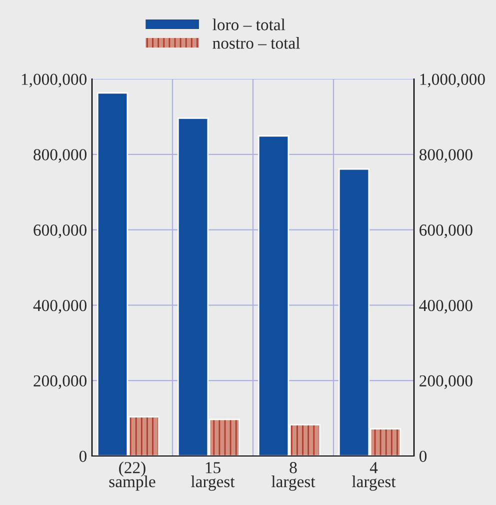 The width and height of the screenshot is (496, 505). What do you see at coordinates (213, 476) in the screenshot?
I see `x-tick-label: 15 largest` at bounding box center [213, 476].